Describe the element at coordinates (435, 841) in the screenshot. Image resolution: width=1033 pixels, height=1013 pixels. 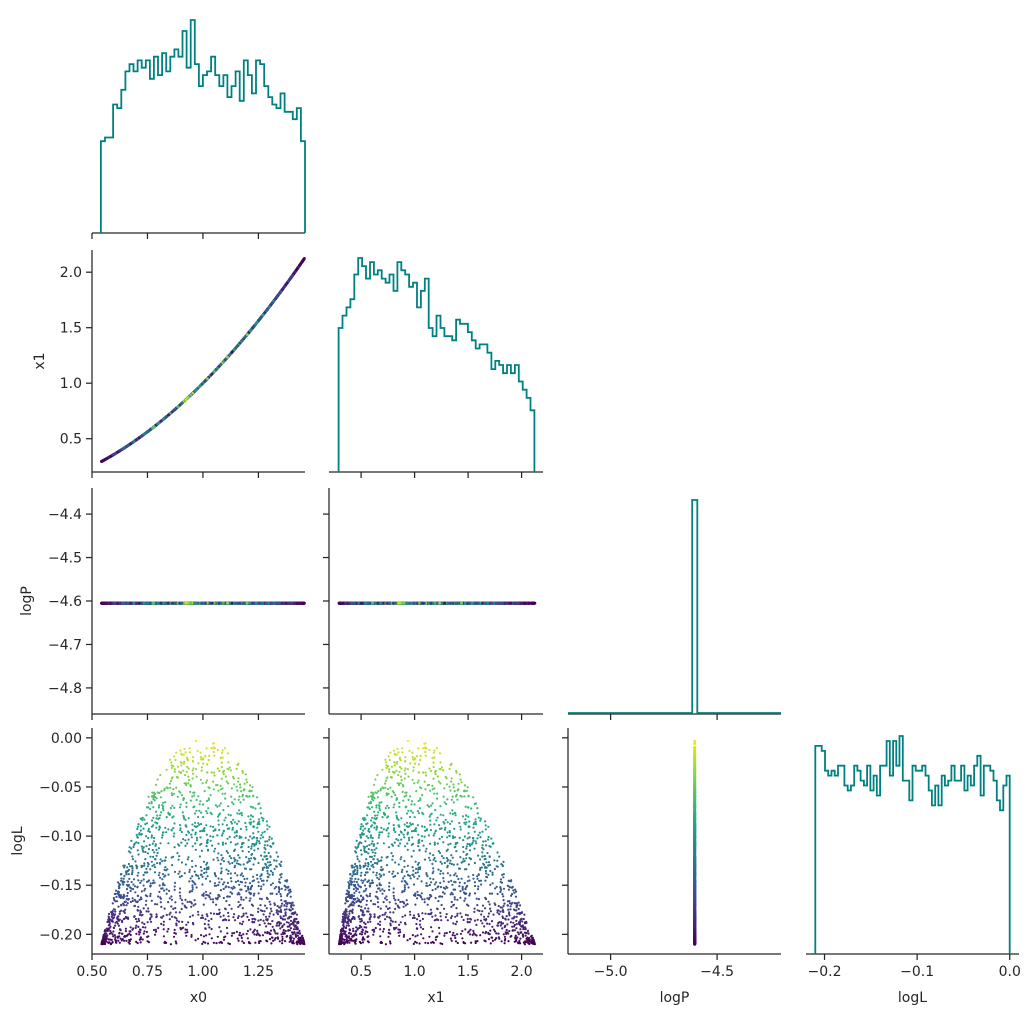
I see `axes-logL-vs-x1` at that location.